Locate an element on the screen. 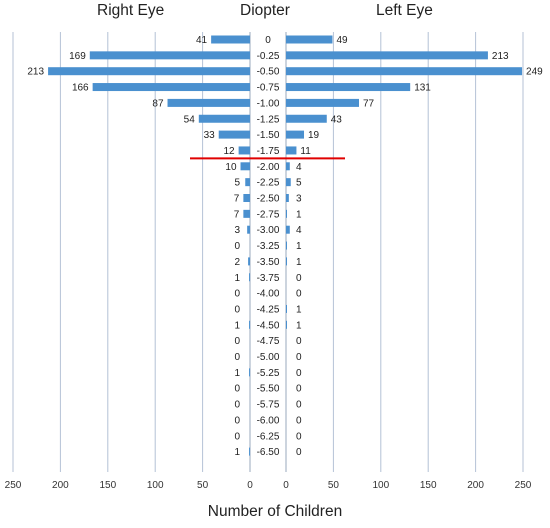 Image resolution: width=550 pixels, height=528 pixels. x-tick-label-left-150: 150 is located at coordinates (428, 485).